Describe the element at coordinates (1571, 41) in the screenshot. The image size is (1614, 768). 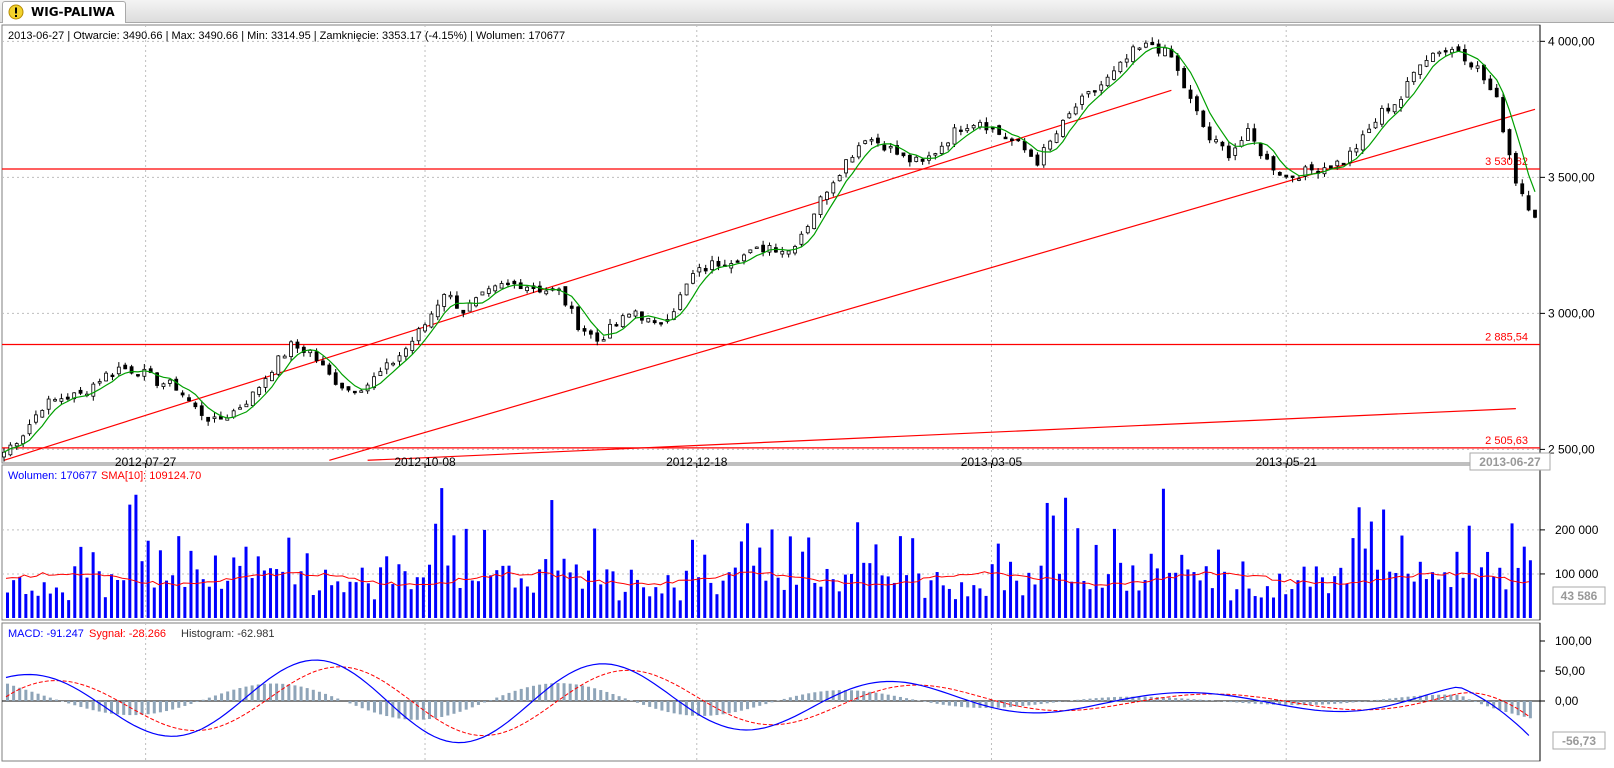
I see `price-tick-label: 4 000,00` at that location.